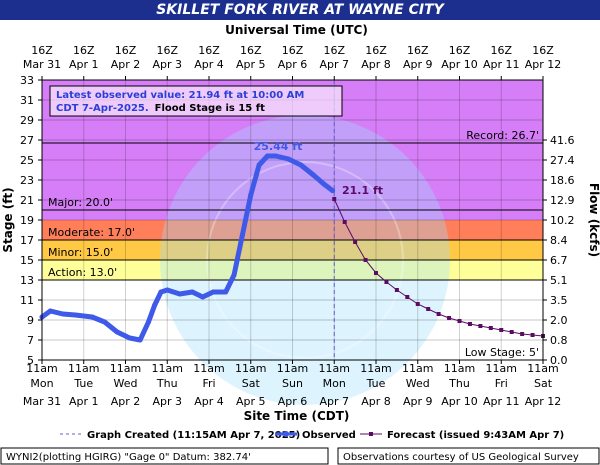 This screenshot has width=600, height=465. I want to click on bottom-tick-day: Fri, so click(208, 383).